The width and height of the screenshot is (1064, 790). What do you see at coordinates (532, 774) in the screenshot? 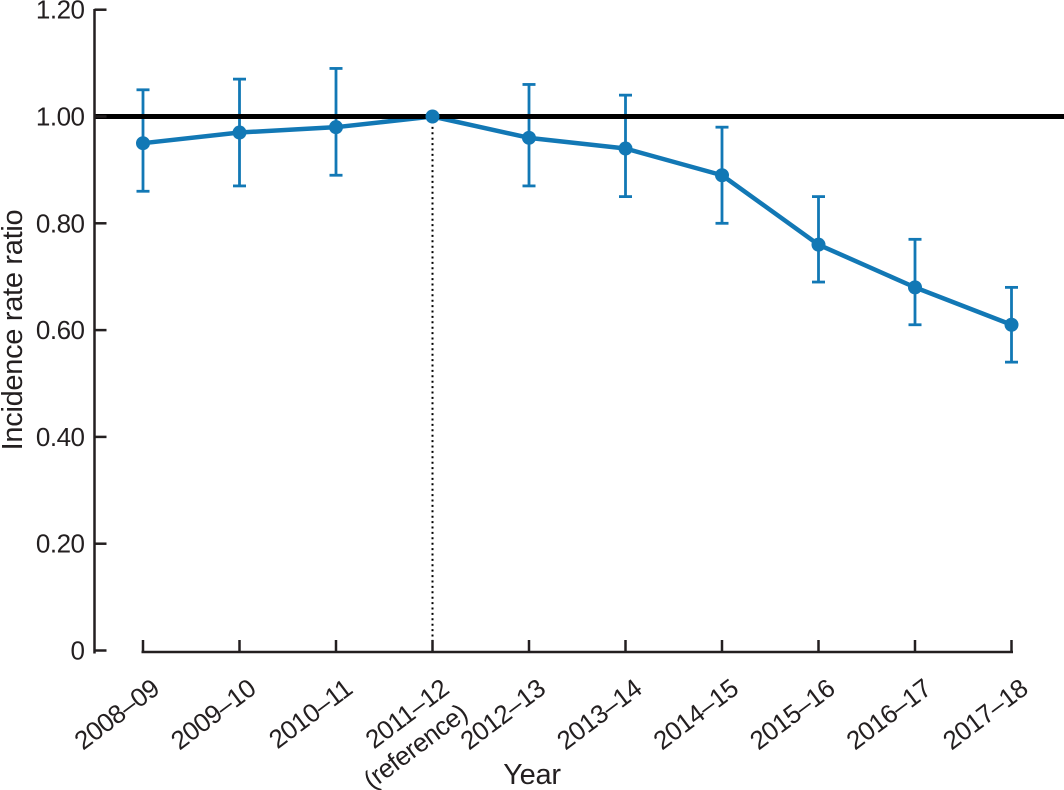
I see `x-axis-title: Year` at bounding box center [532, 774].